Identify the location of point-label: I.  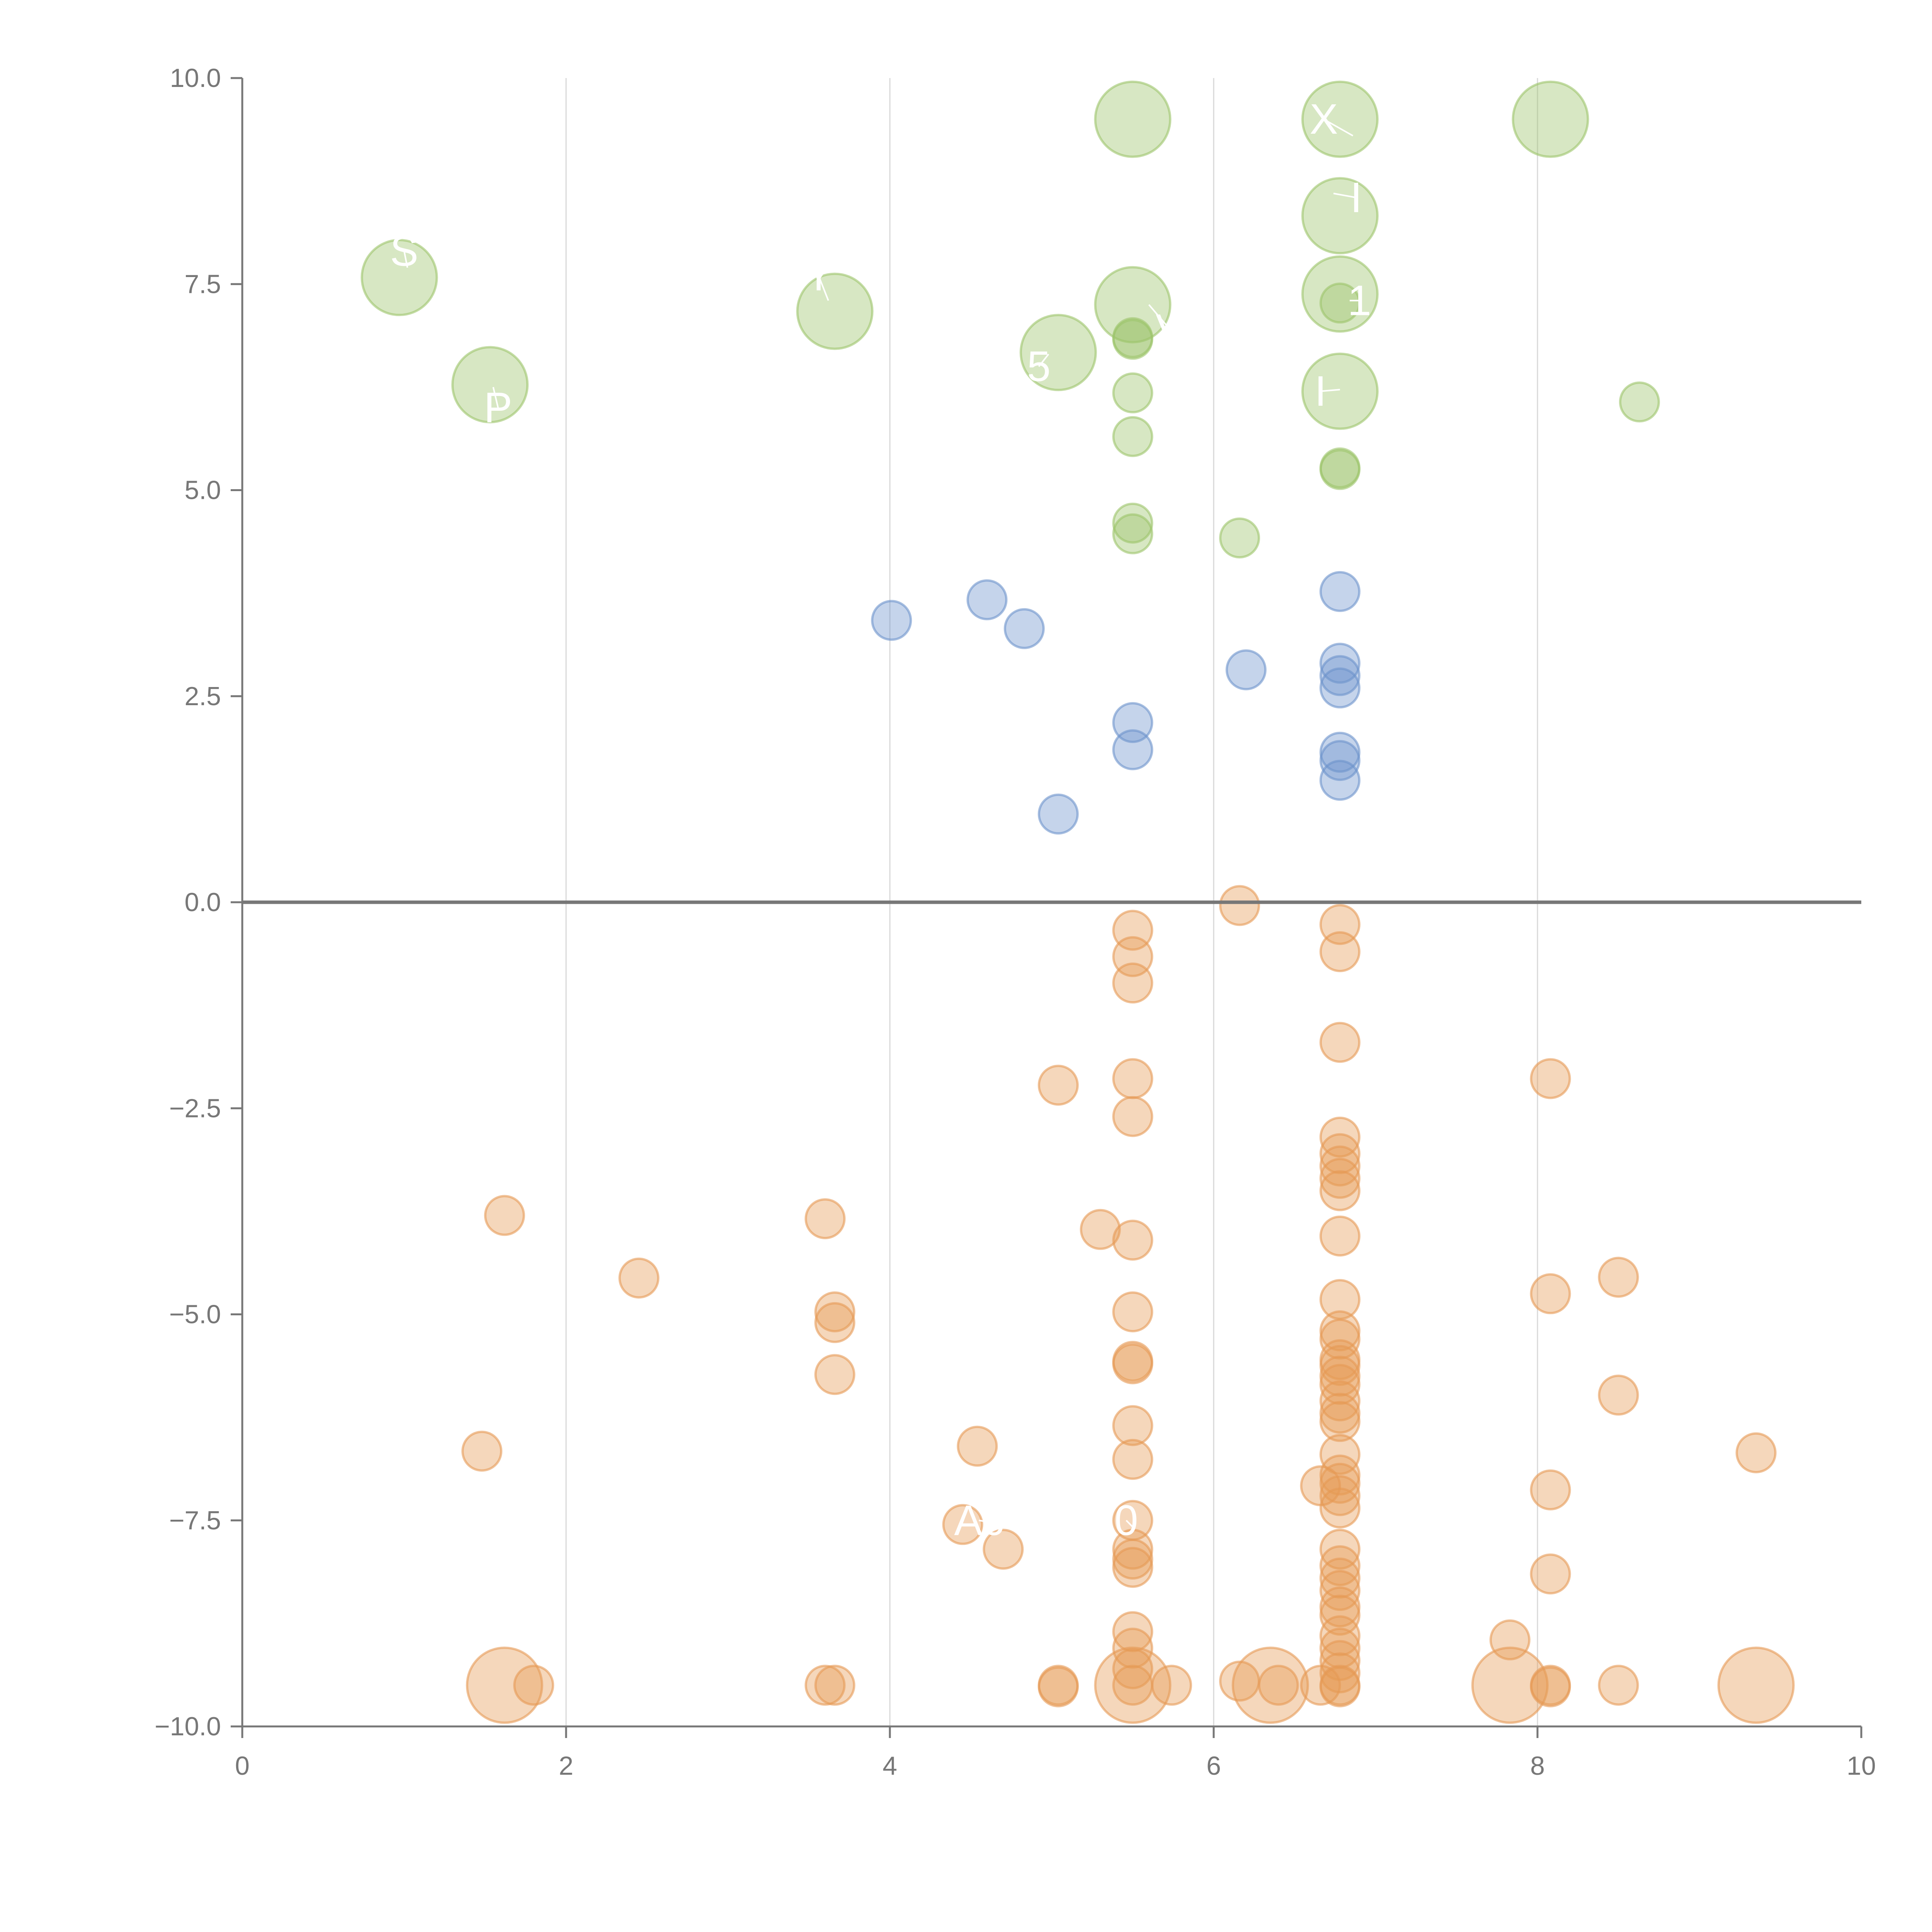
(1356, 198).